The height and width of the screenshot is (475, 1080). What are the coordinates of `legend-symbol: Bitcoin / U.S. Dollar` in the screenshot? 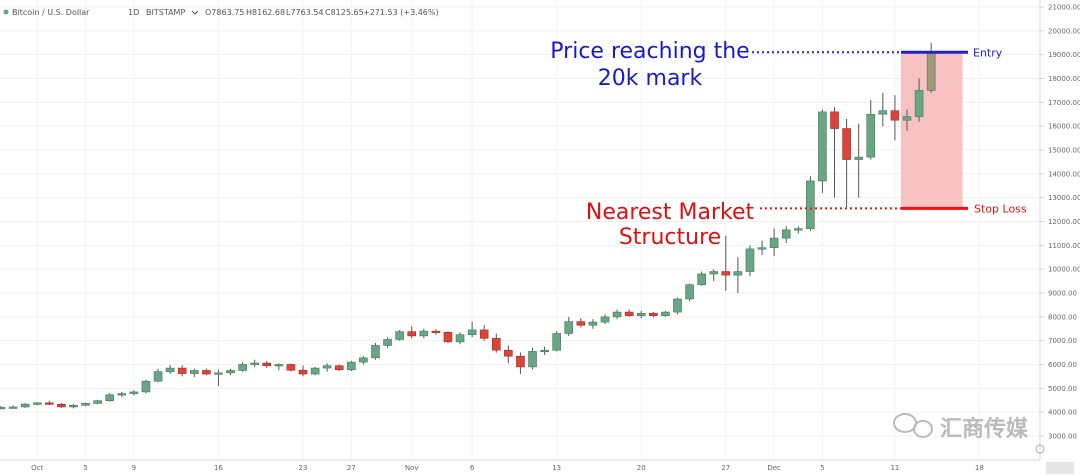 It's located at (51, 12).